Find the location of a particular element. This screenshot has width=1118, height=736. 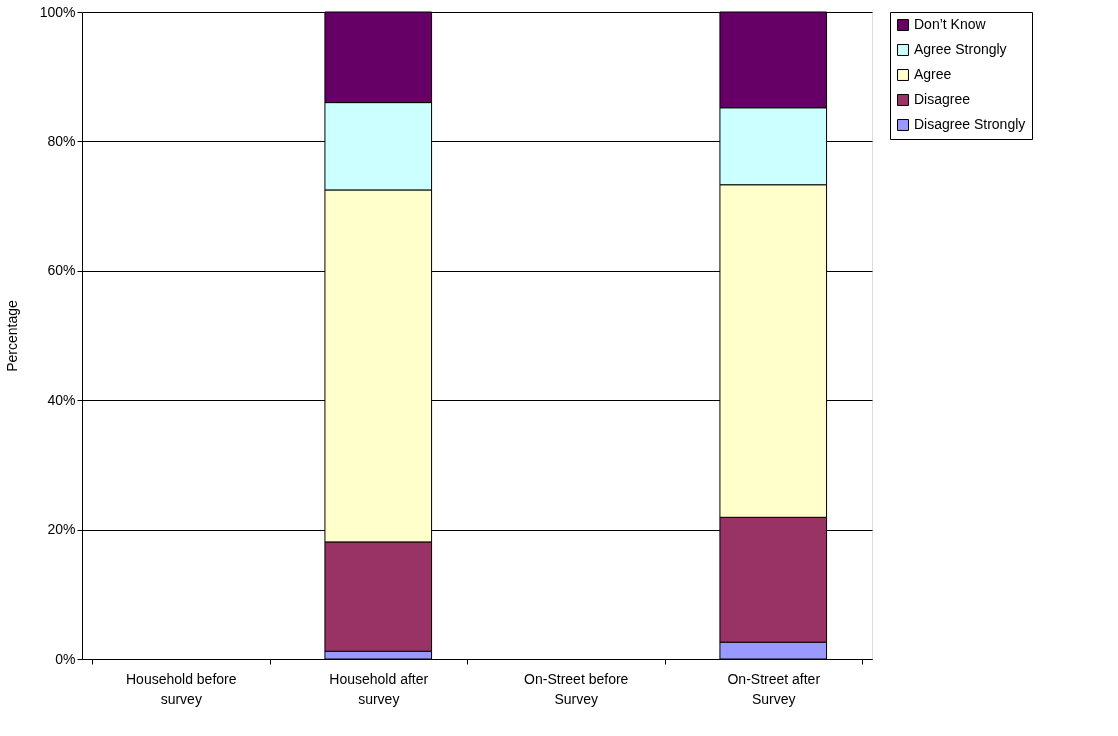

x-tick-label: On-Street before Survey is located at coordinates (576, 688).